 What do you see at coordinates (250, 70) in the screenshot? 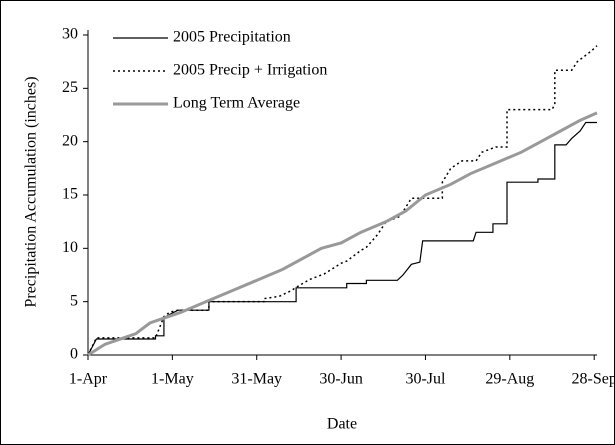
I see `legend-label: 2005 Precip + Irrigation` at bounding box center [250, 70].